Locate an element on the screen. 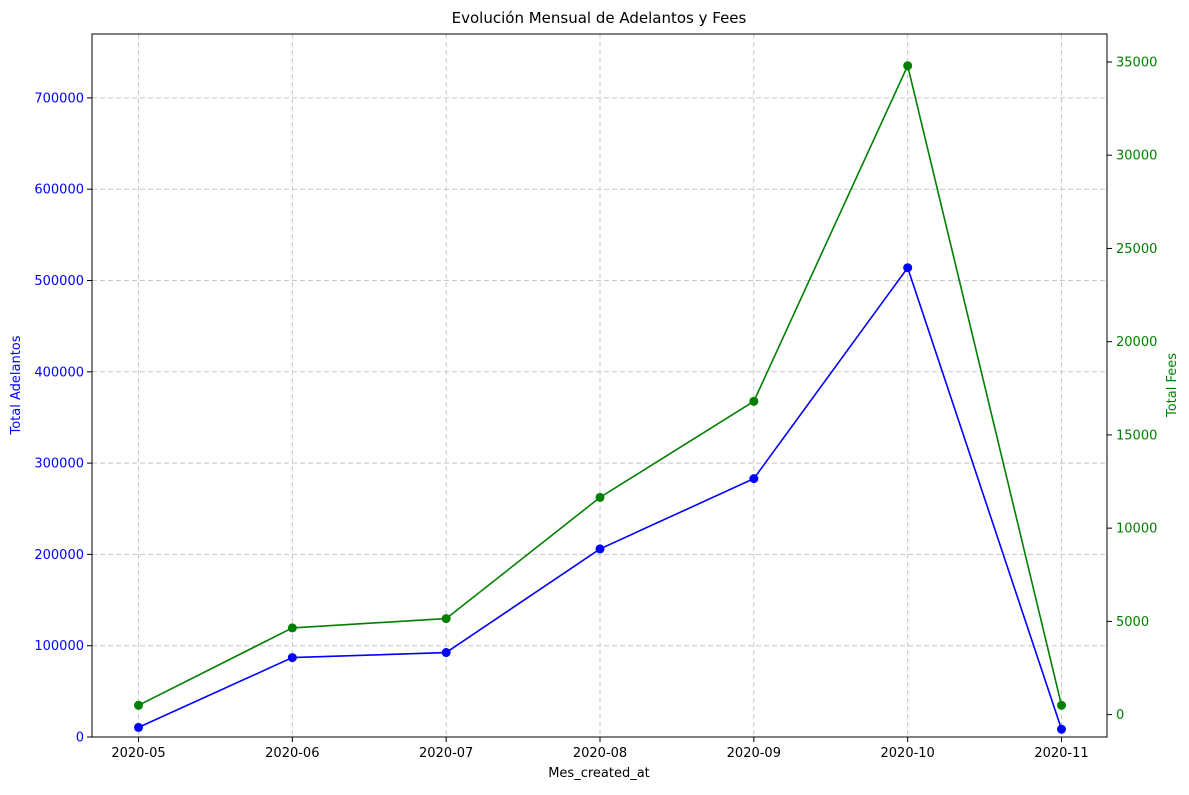  y-right-tick-label: 15000 is located at coordinates (1136, 435).